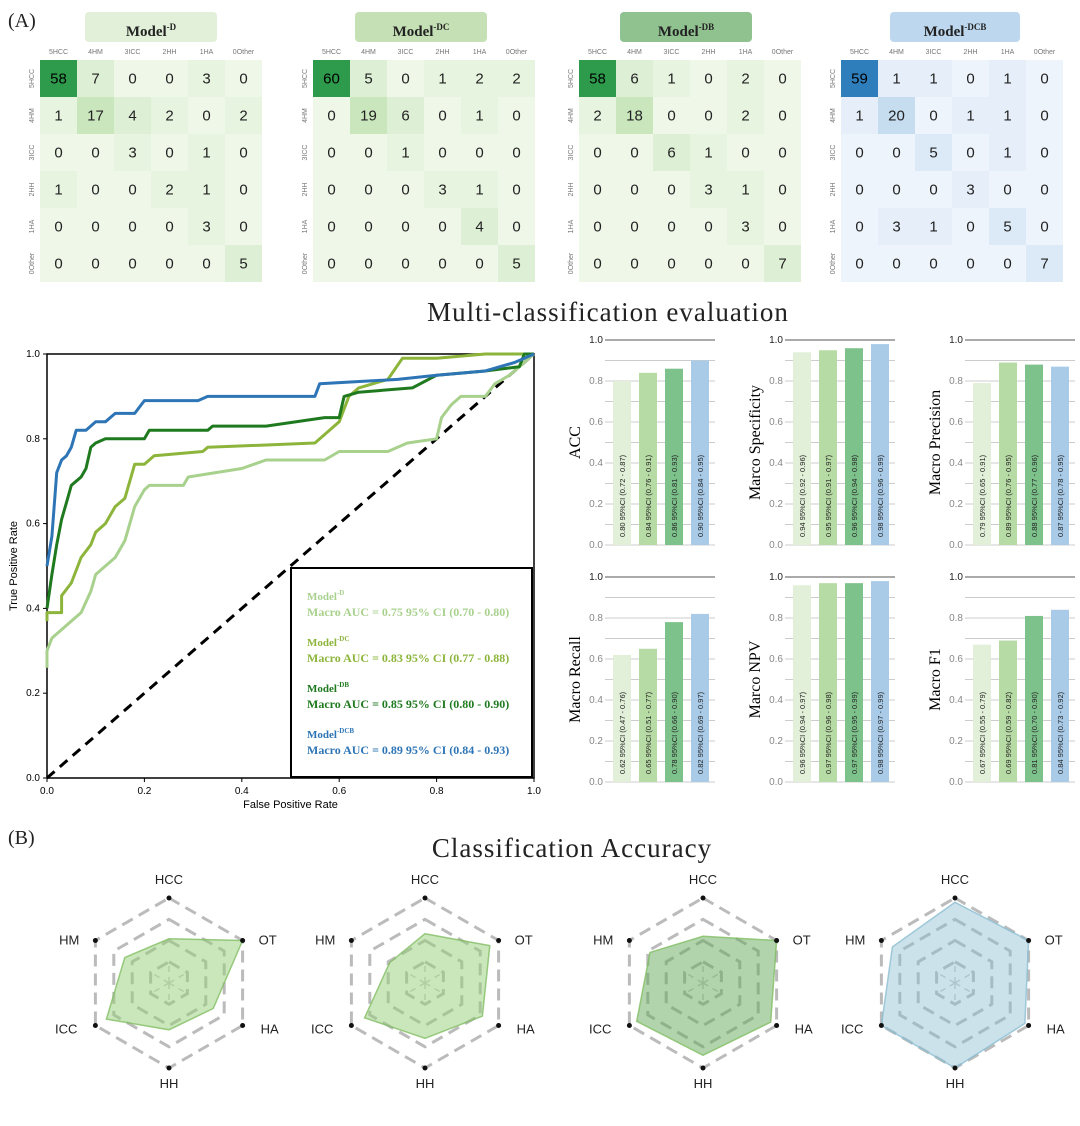 The image size is (1080, 1126). Describe the element at coordinates (622, 495) in the screenshot. I see `bar-value-label: 0.80 95%CI (0.72 - 0.87)` at that location.